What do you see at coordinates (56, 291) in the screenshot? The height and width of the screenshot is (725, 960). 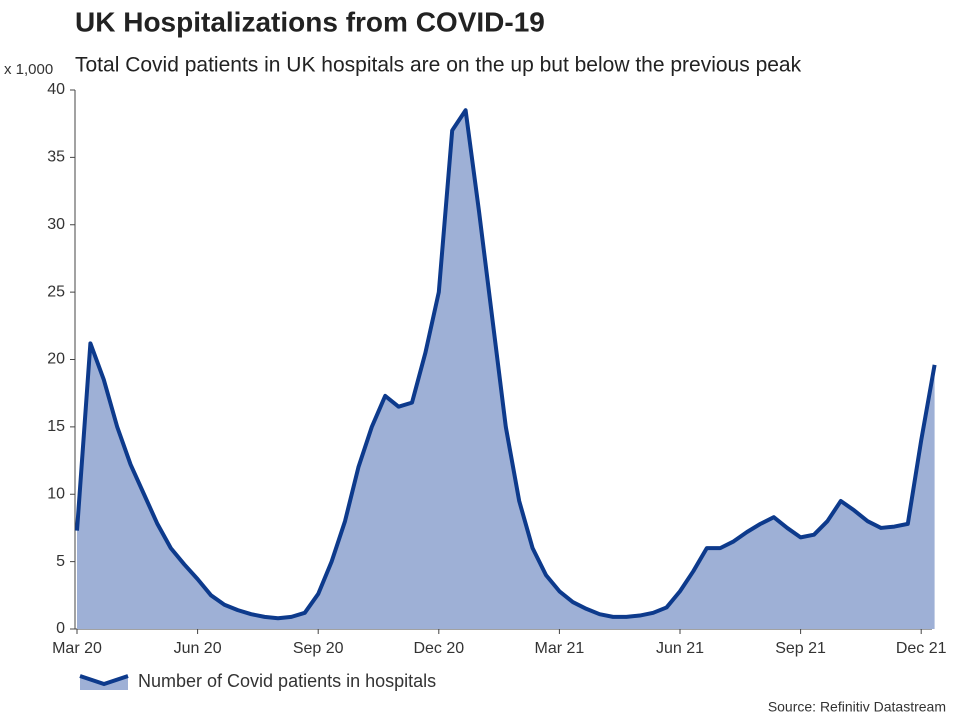 I see `y-tick-label: 25` at bounding box center [56, 291].